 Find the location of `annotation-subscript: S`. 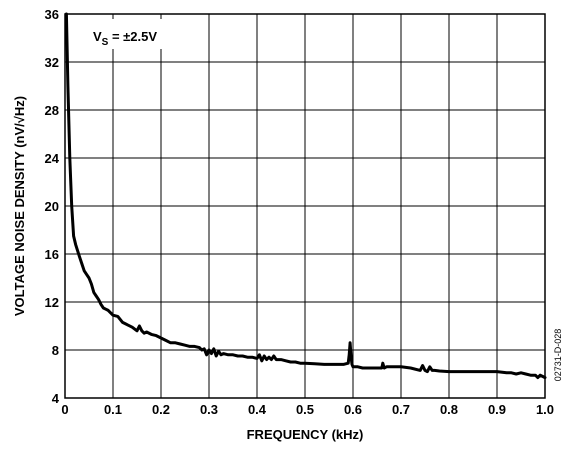

annotation-subscript: S is located at coordinates (105, 42).